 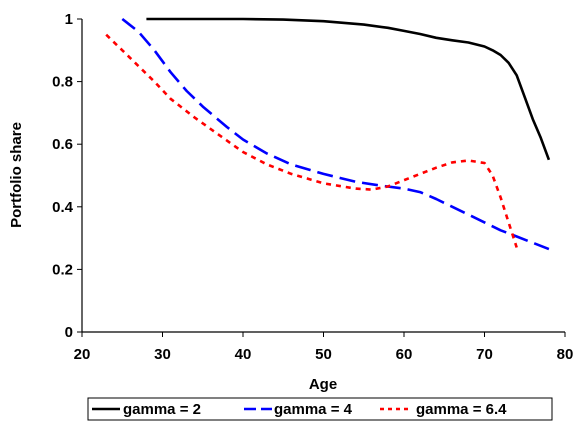 I want to click on legend-label-3: gamma = 6.4, so click(x=461, y=409).